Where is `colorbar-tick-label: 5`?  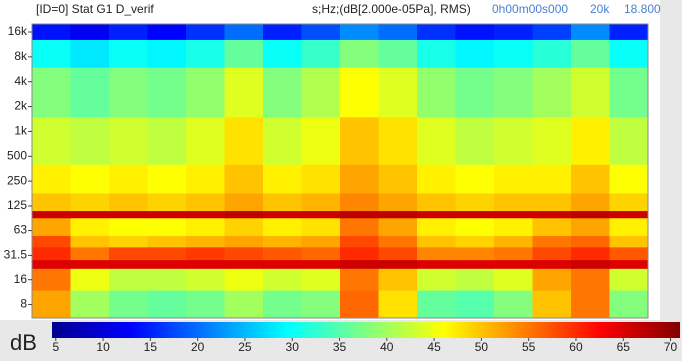
colorbar-tick-label: 5 is located at coordinates (55, 347).